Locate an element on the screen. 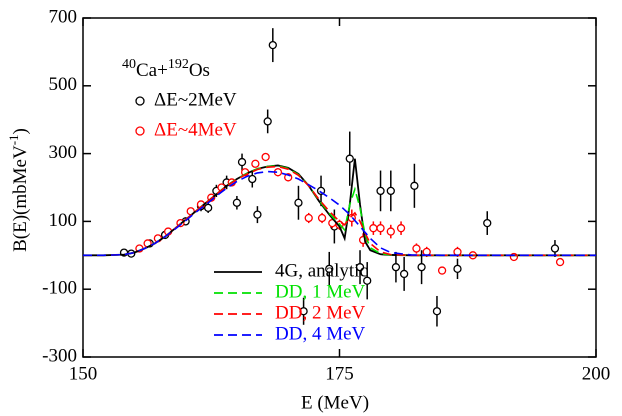  legend-label: DD, 1 MeV is located at coordinates (320, 291).